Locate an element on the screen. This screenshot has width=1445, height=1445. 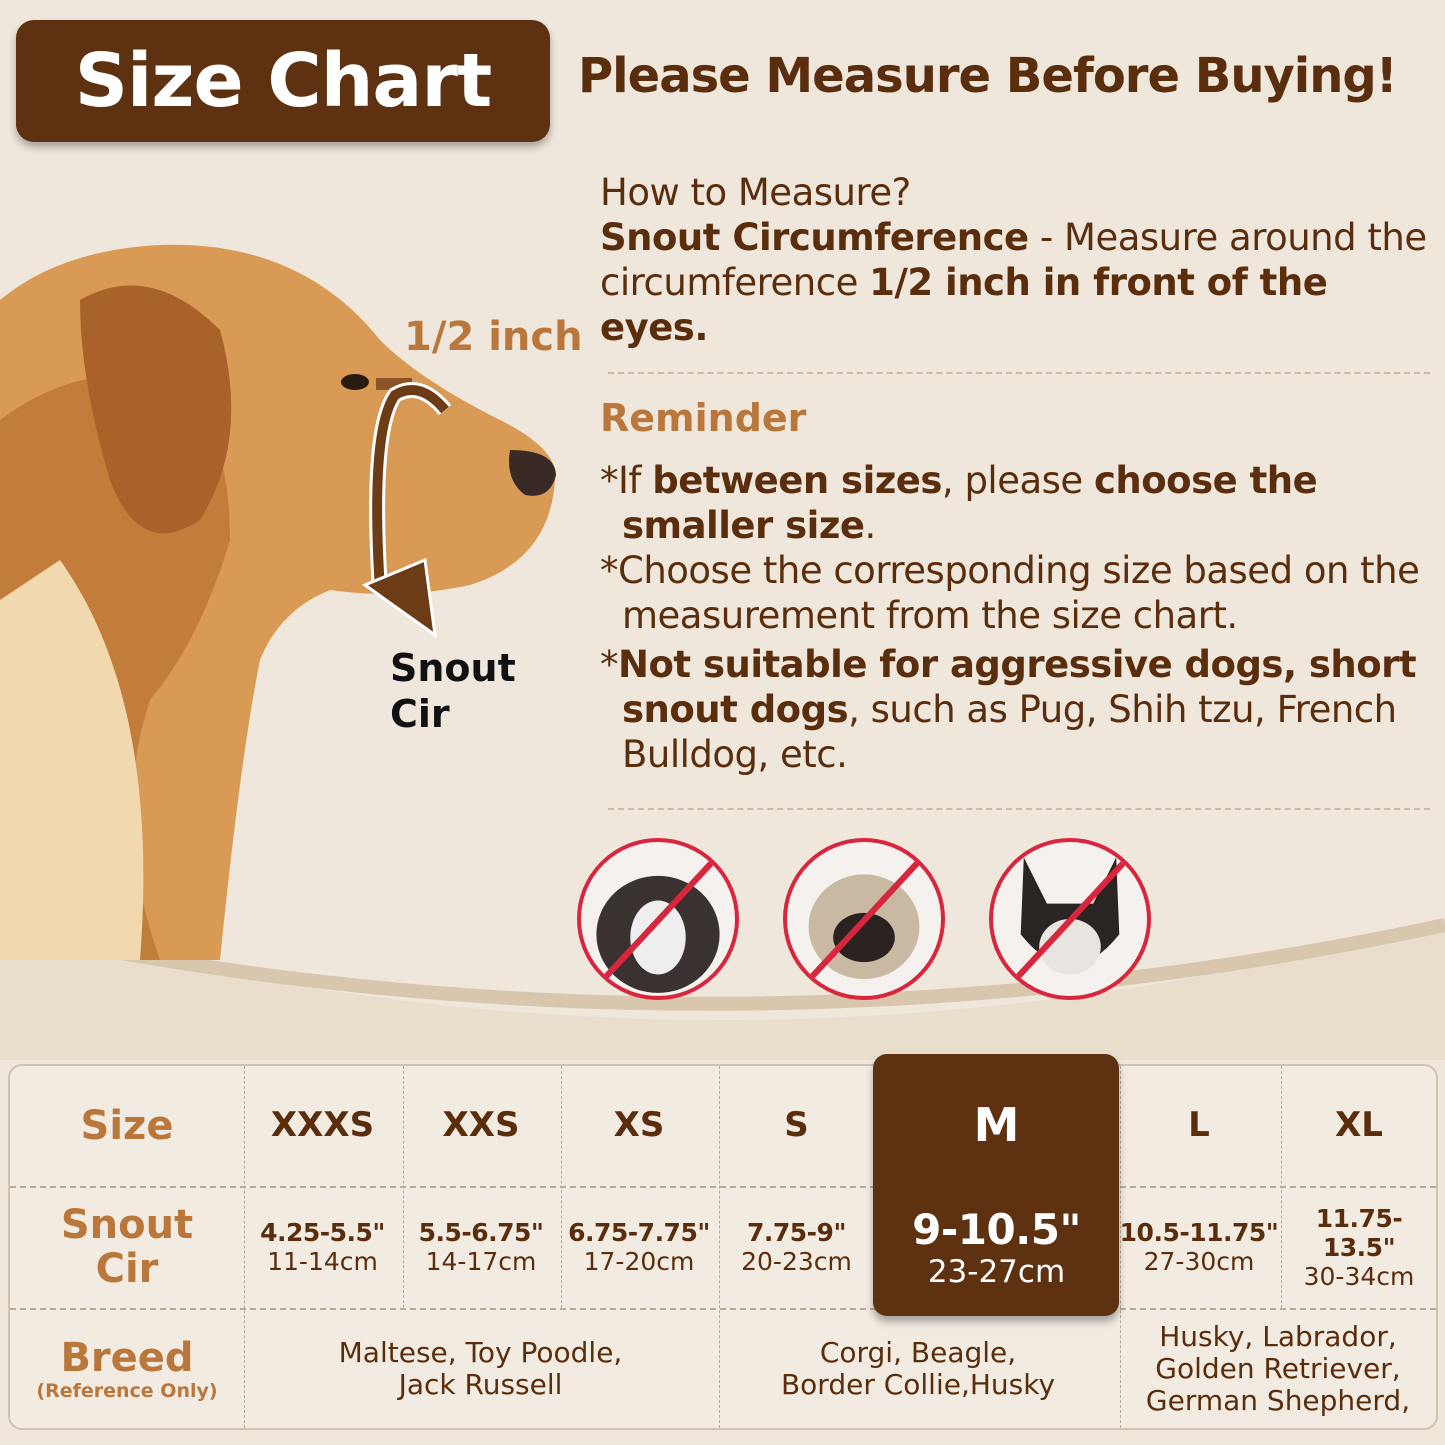
headline: Please Measure Before Buying! is located at coordinates (988, 76).